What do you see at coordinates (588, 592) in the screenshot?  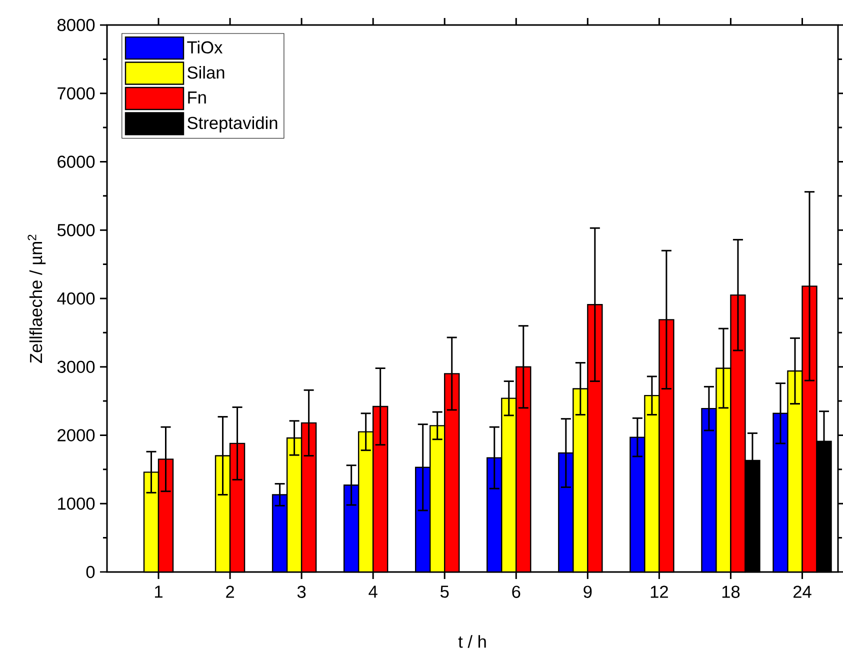 I see `x-tick-label: 9` at bounding box center [588, 592].